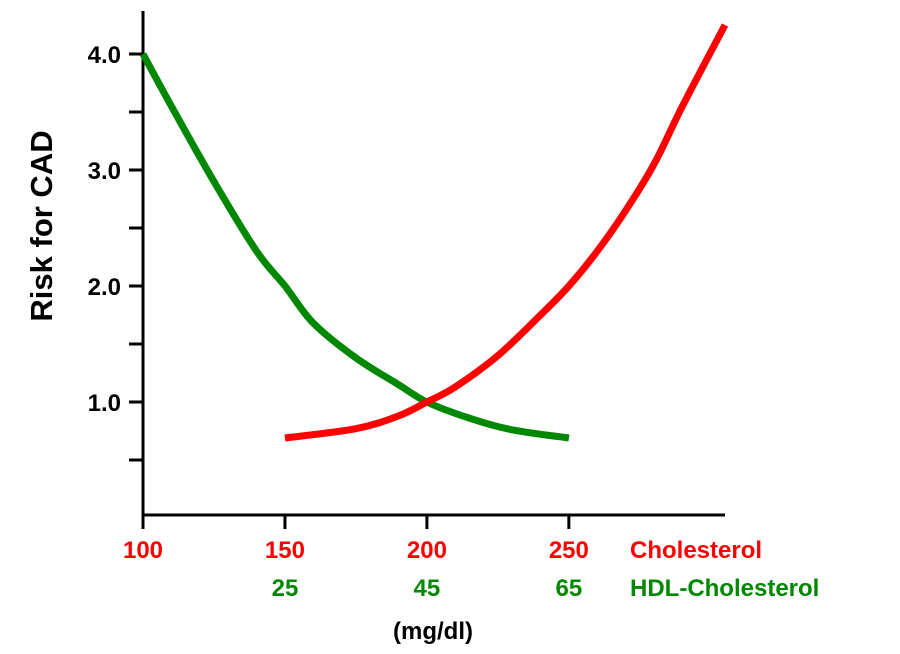  Describe the element at coordinates (724, 588) in the screenshot. I see `axis-scale-name-hdl-cholesterol: HDL-Cholesterol` at that location.